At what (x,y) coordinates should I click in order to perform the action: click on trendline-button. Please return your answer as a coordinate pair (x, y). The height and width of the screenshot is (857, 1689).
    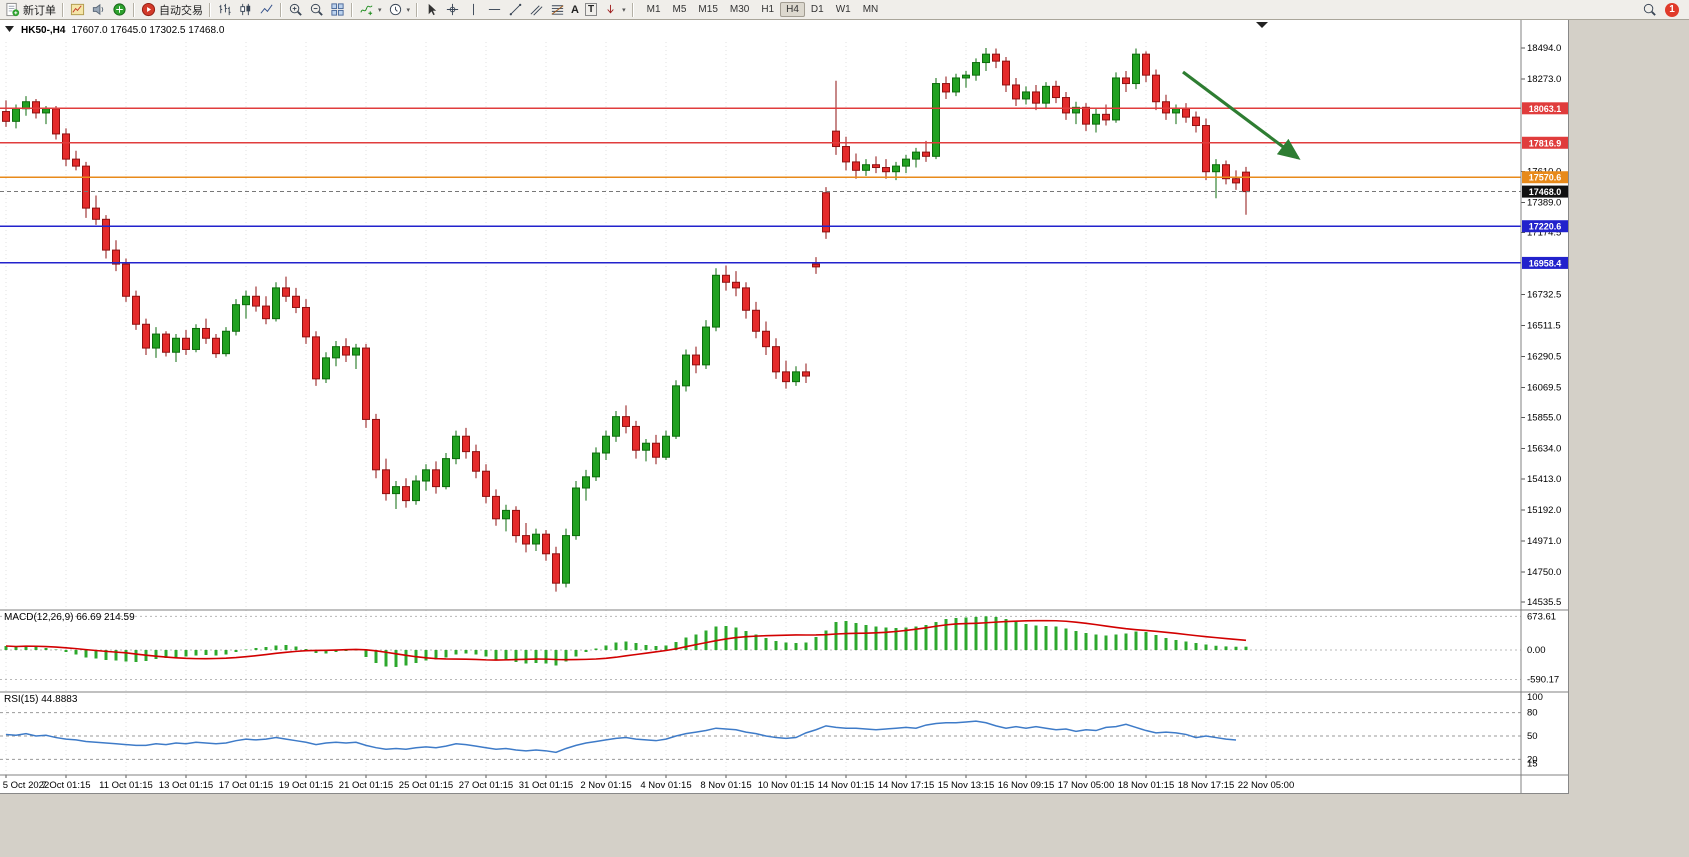
    Looking at the image, I should click on (515, 10).